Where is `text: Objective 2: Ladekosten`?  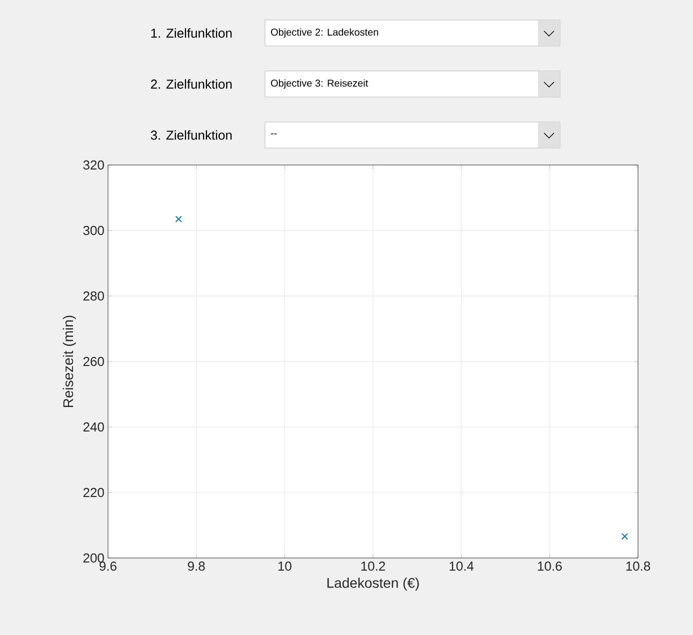
text: Objective 2: Ladekosten is located at coordinates (324, 33).